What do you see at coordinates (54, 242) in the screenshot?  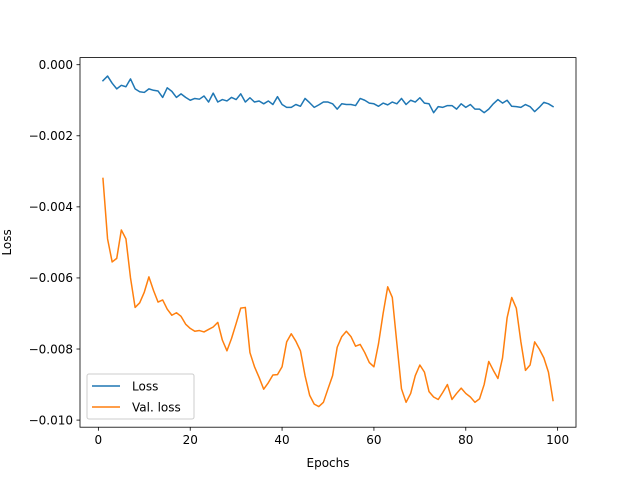 I see `y-axis-ticks: 0.000 −0.002 −0.004 −0.006 −0.008 −0.010` at bounding box center [54, 242].